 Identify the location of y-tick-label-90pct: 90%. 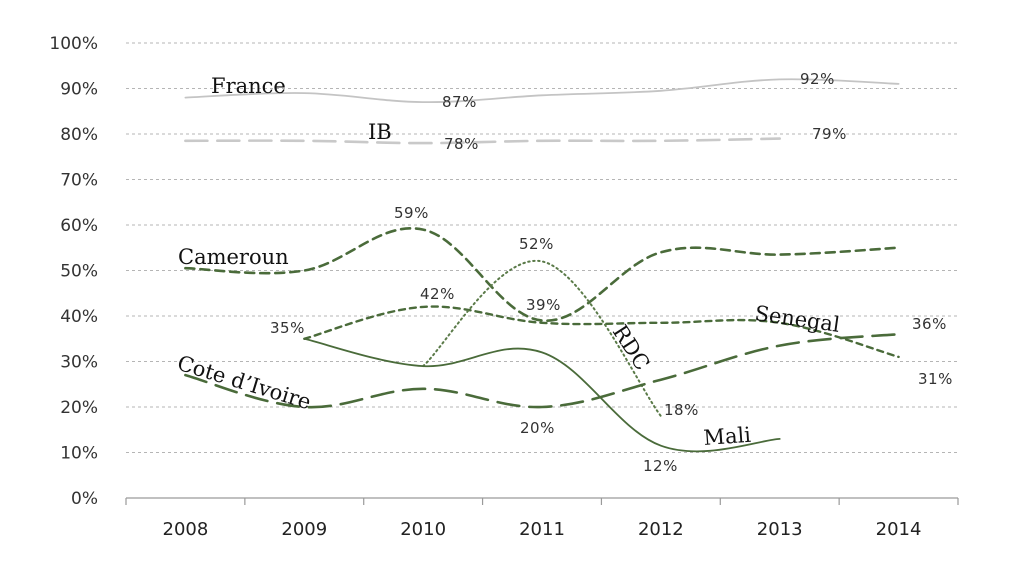
(79, 90).